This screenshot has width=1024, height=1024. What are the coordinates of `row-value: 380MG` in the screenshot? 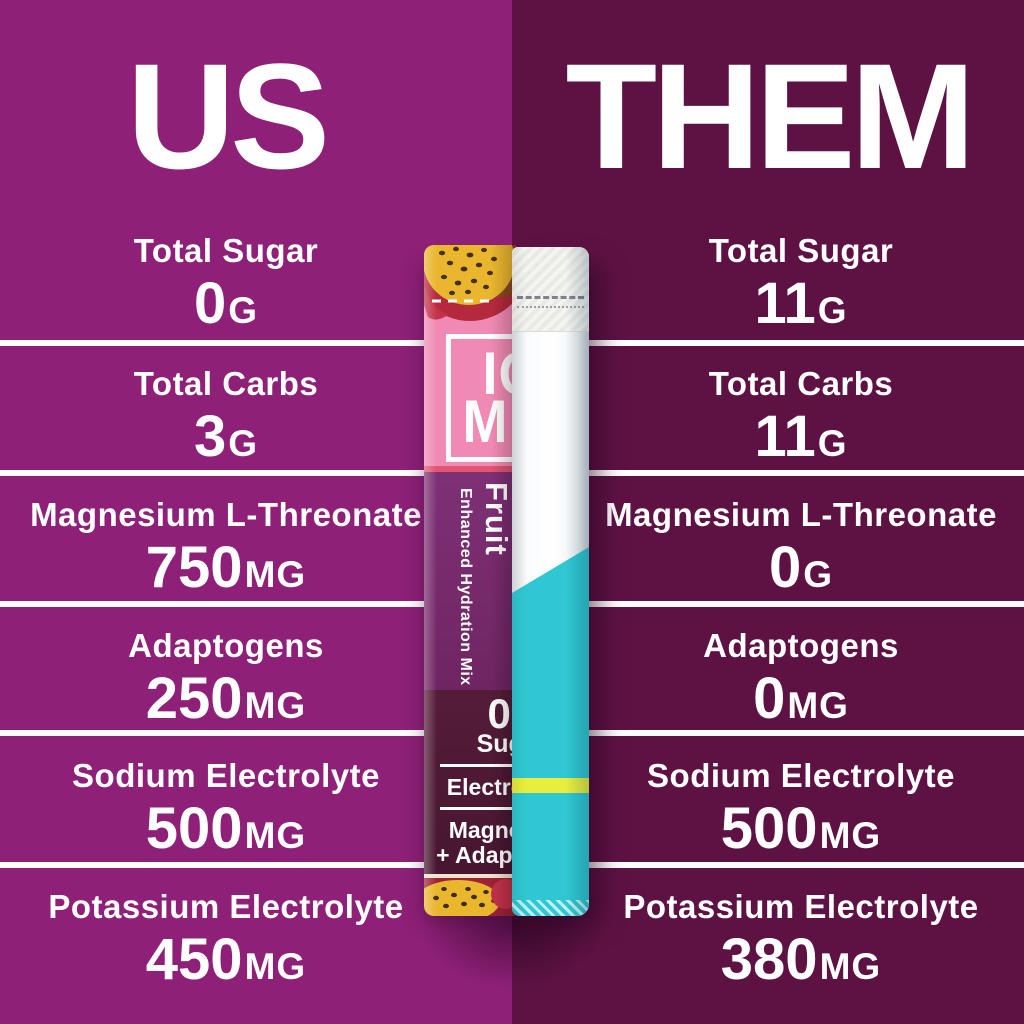 It's located at (801, 959).